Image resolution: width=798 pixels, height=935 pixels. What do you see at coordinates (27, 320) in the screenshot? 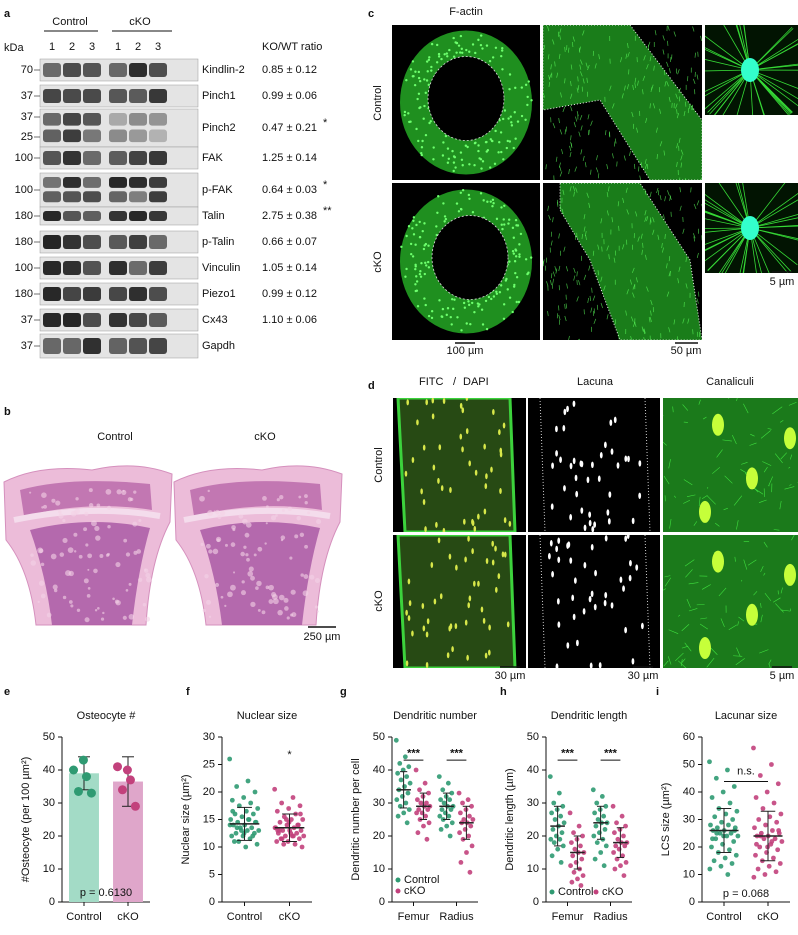
I see `marker-label: 37` at bounding box center [27, 320].